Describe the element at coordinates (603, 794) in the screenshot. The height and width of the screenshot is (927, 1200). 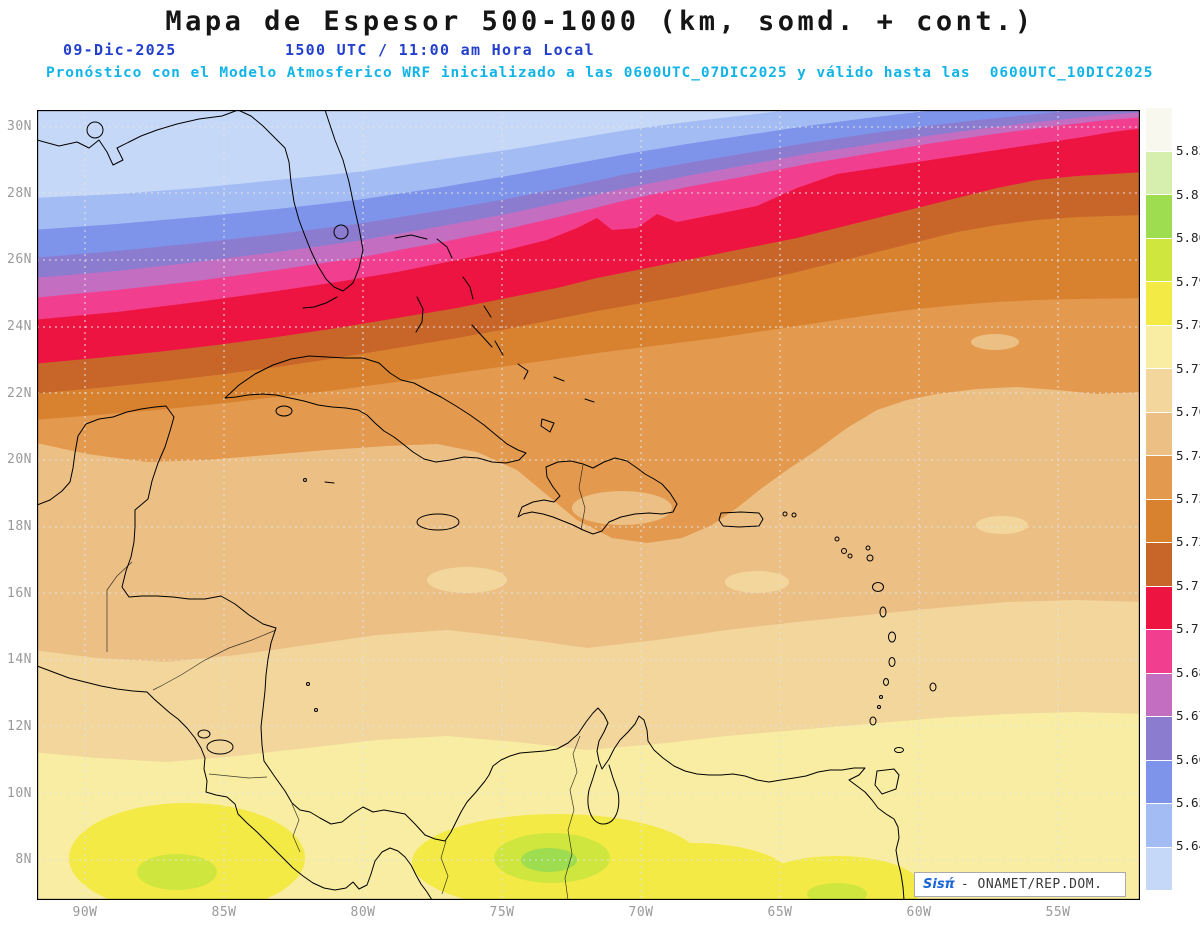
I see `lake-maracaibo` at that location.